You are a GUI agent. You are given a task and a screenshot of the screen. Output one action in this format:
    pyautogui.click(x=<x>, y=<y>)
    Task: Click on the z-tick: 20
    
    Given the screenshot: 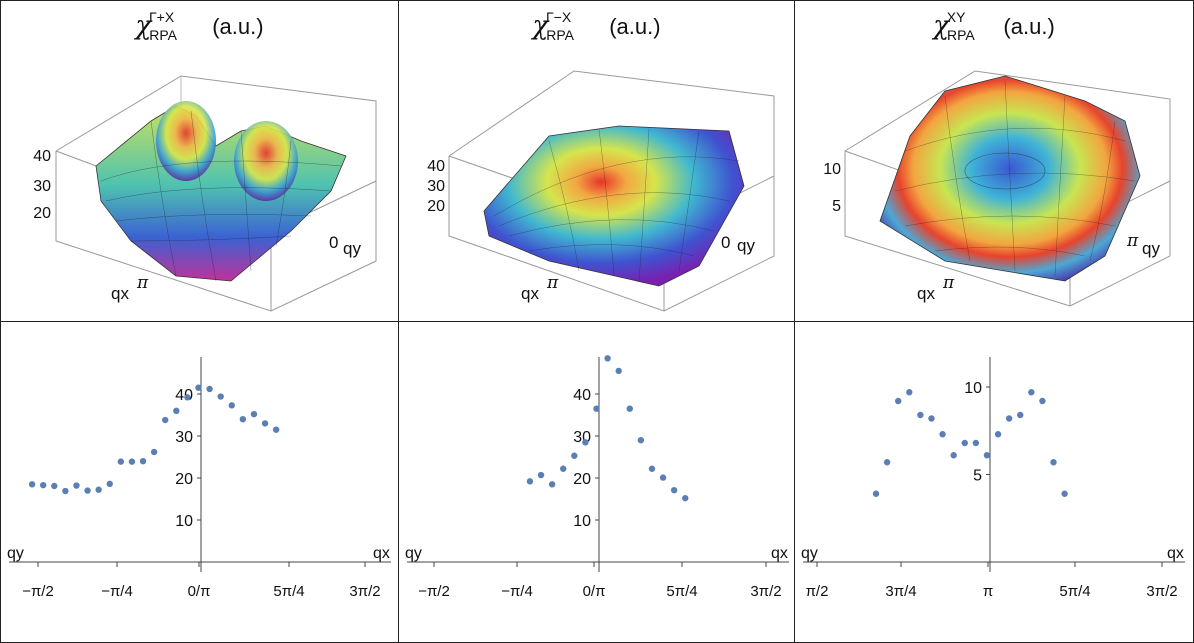 What is the action you would take?
    pyautogui.click(x=42, y=213)
    